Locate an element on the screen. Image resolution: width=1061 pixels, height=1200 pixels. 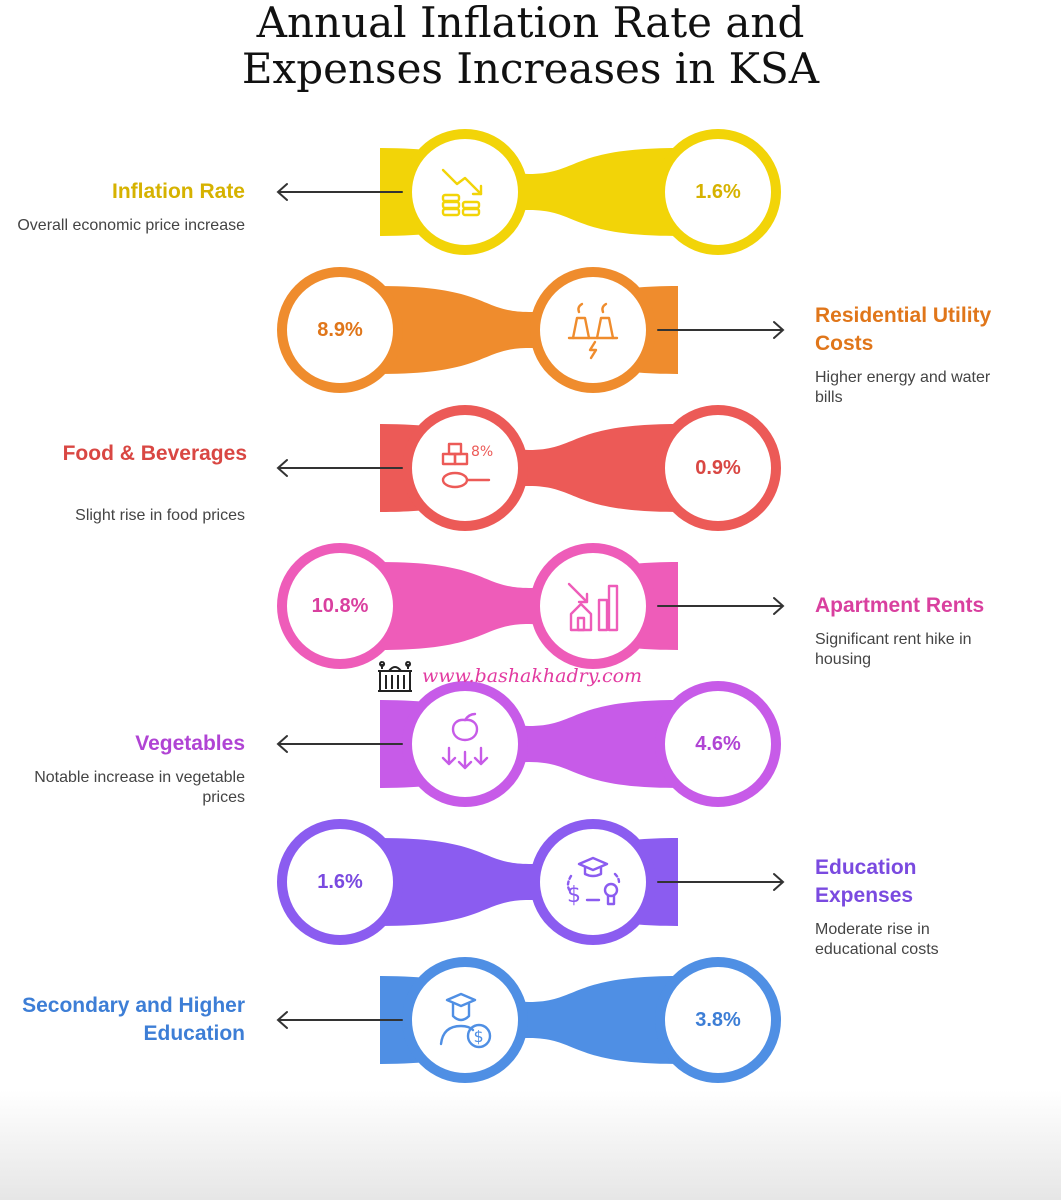
falling-coins-icon is located at coordinates (462, 192).